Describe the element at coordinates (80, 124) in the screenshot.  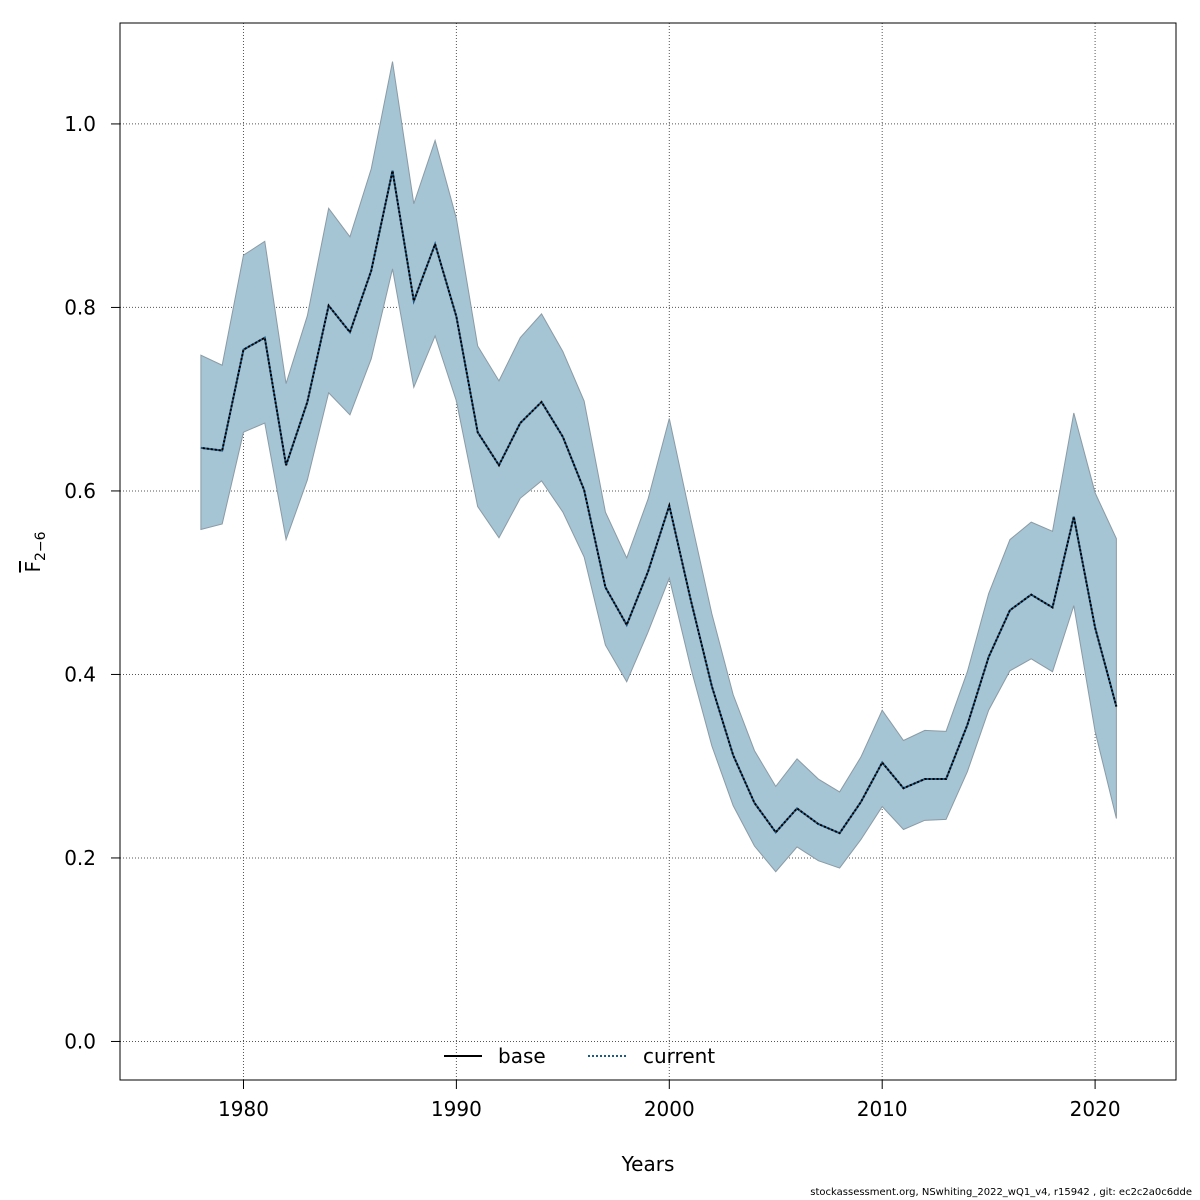
I see `y-tick-label-1.0: 1.0` at that location.